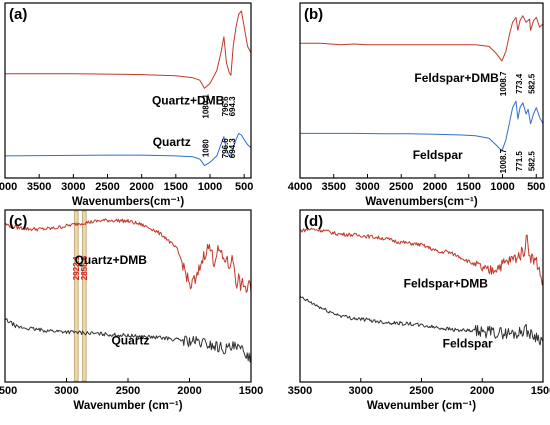 The height and width of the screenshot is (425, 550). What do you see at coordinates (313, 221) in the screenshot?
I see `panel-label: (d)` at bounding box center [313, 221].